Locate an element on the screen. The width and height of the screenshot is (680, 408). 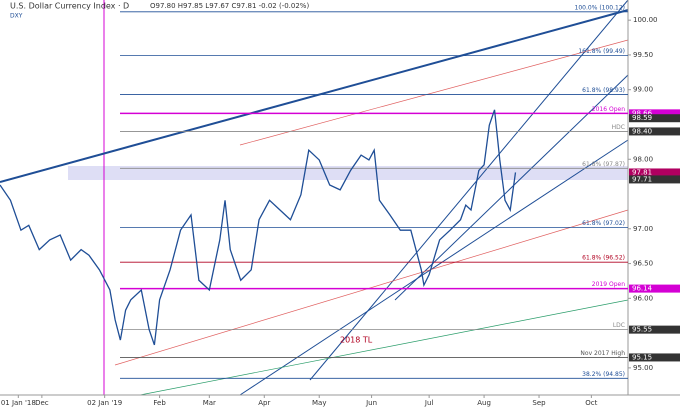
level-label: 61.8% (97.02) is located at coordinates (603, 223).